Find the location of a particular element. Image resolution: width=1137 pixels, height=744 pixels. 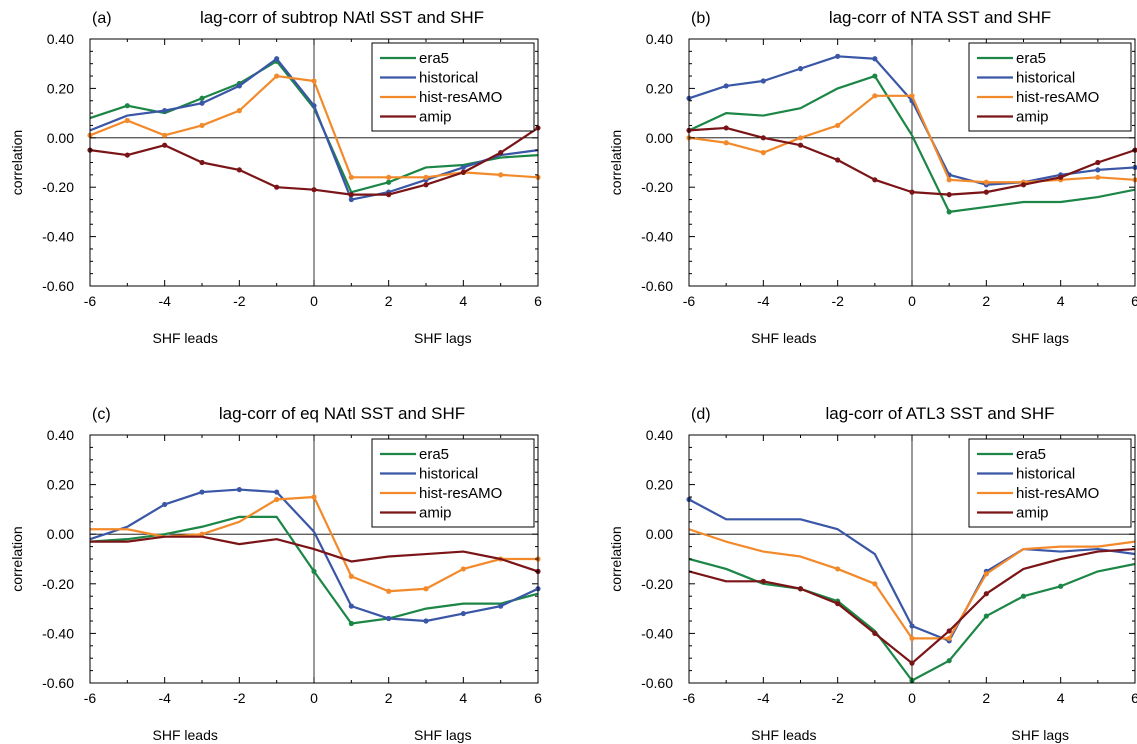

series-line-era5 is located at coordinates (912, 143).